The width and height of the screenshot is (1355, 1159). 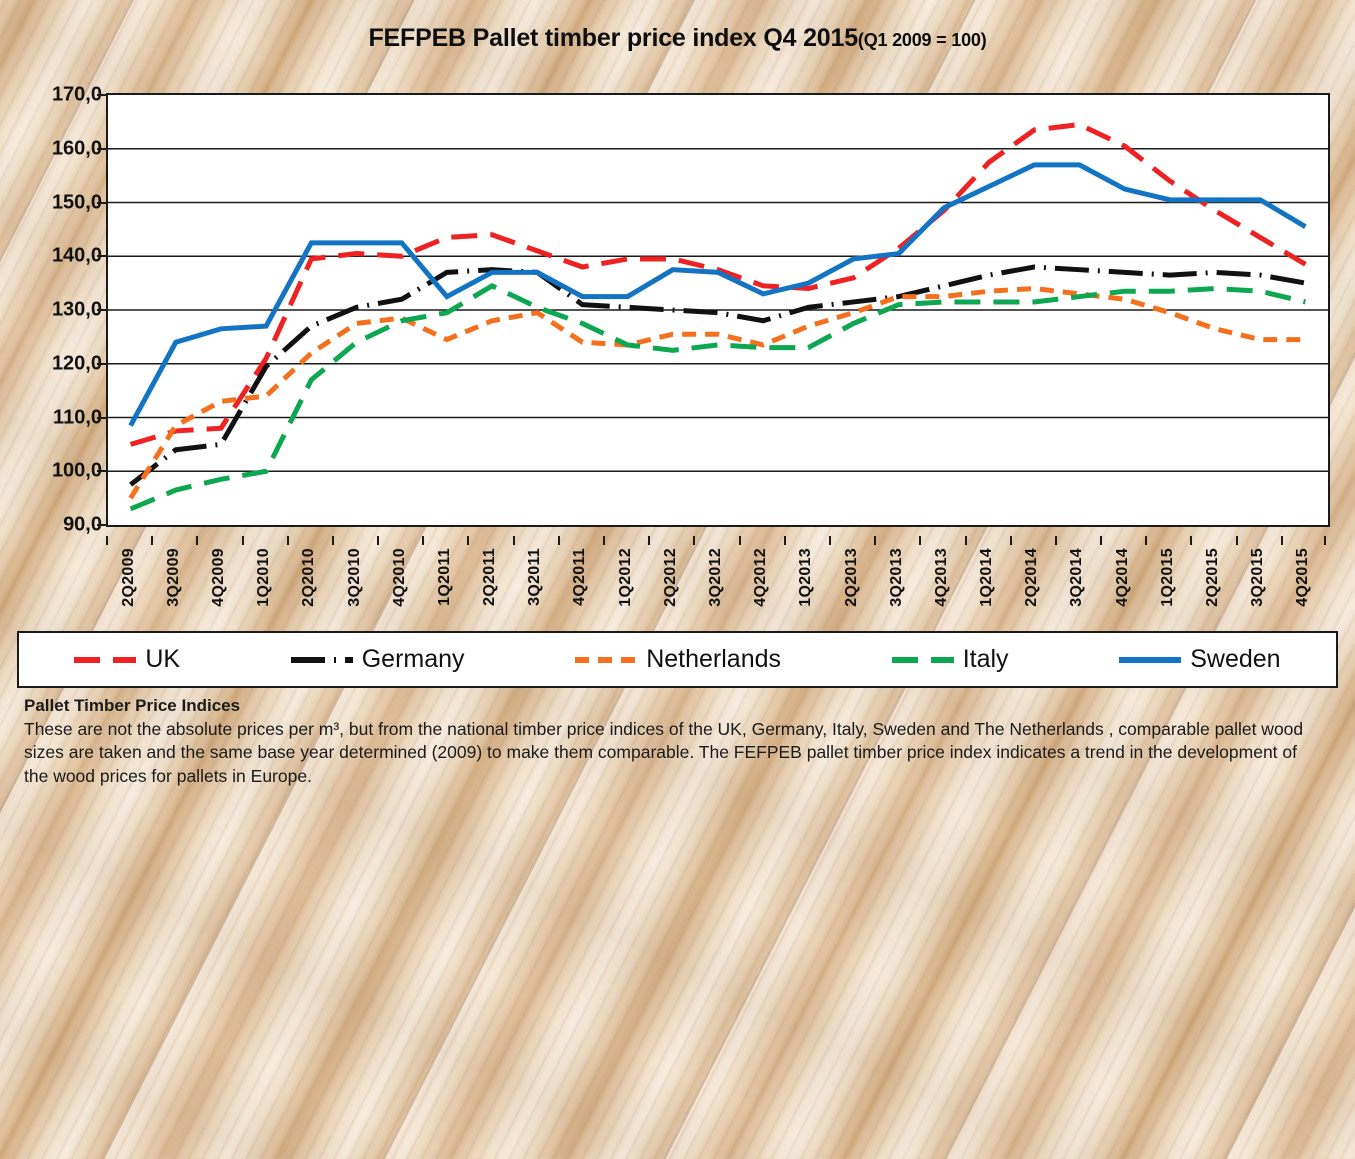 What do you see at coordinates (987, 577) in the screenshot?
I see `x-axis-tick-label: 1Q2014` at bounding box center [987, 577].